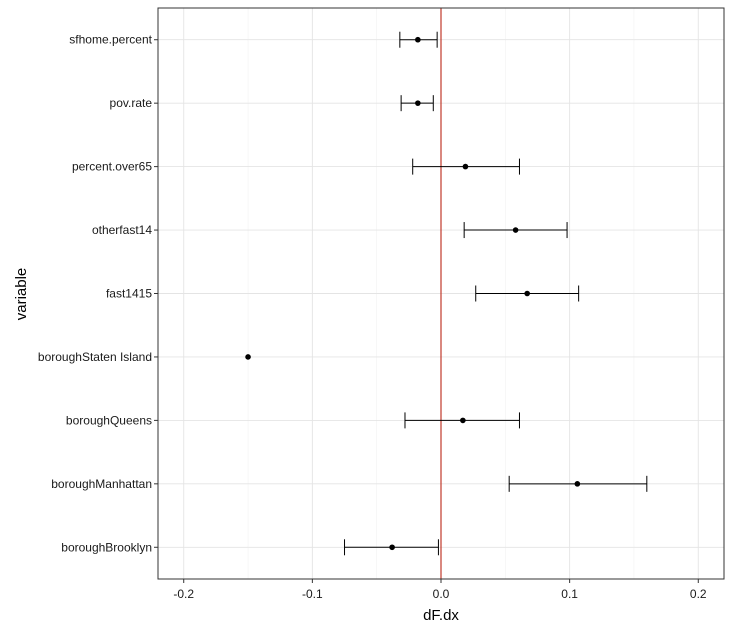  Describe the element at coordinates (441, 615) in the screenshot. I see `x-axis-title: dF.dx` at that location.